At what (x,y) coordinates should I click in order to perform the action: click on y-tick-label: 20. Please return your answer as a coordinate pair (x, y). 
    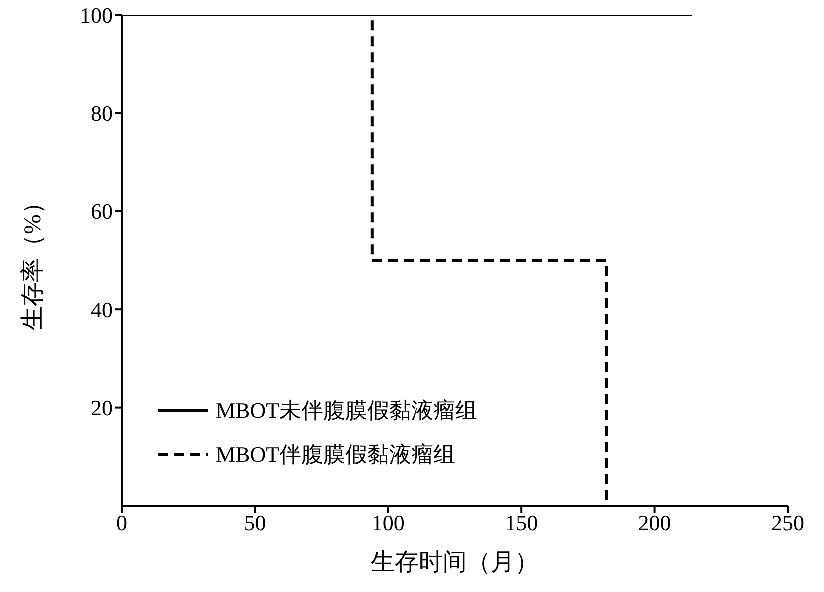
    Looking at the image, I should click on (102, 408).